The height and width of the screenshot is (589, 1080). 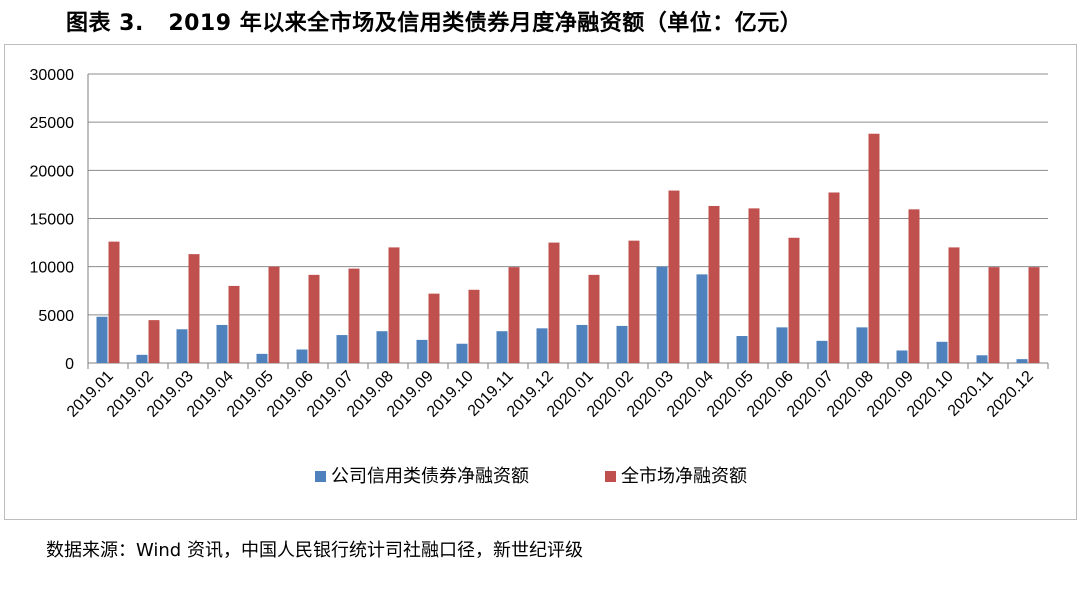 What do you see at coordinates (942, 352) in the screenshot?
I see `bar-series1-2020.10` at bounding box center [942, 352].